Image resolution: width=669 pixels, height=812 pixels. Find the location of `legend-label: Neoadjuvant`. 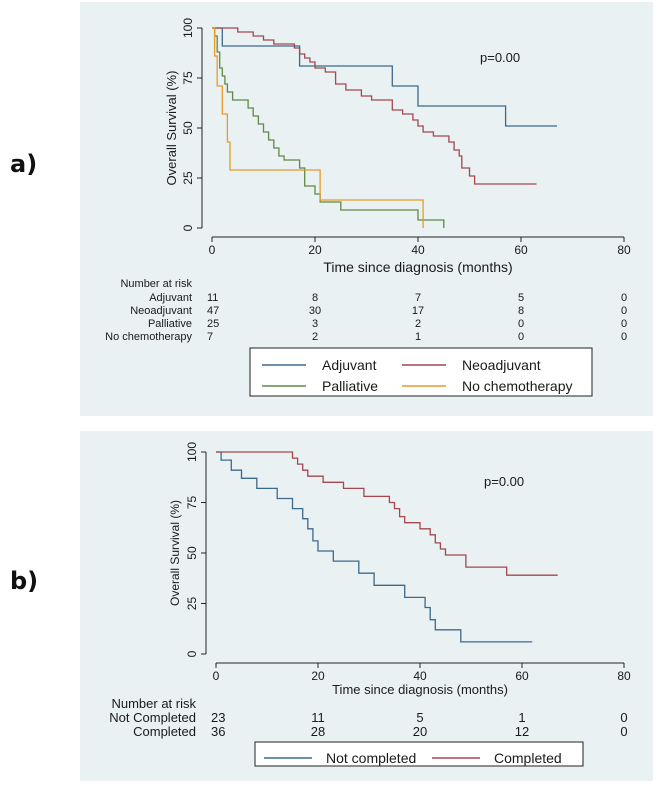

legend-label: Neoadjuvant is located at coordinates (501, 365).